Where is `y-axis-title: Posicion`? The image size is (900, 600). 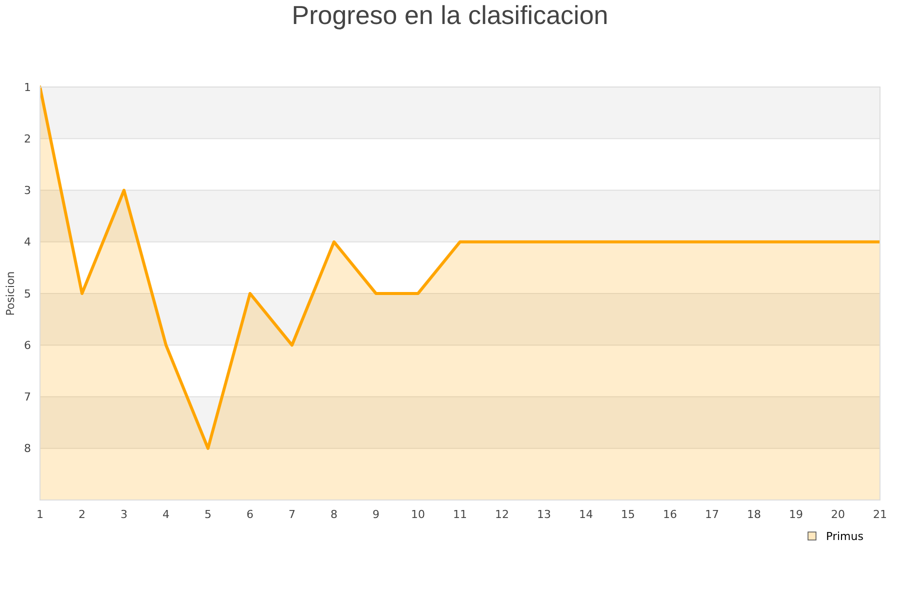
y-axis-title: Posicion is located at coordinates (10, 293).